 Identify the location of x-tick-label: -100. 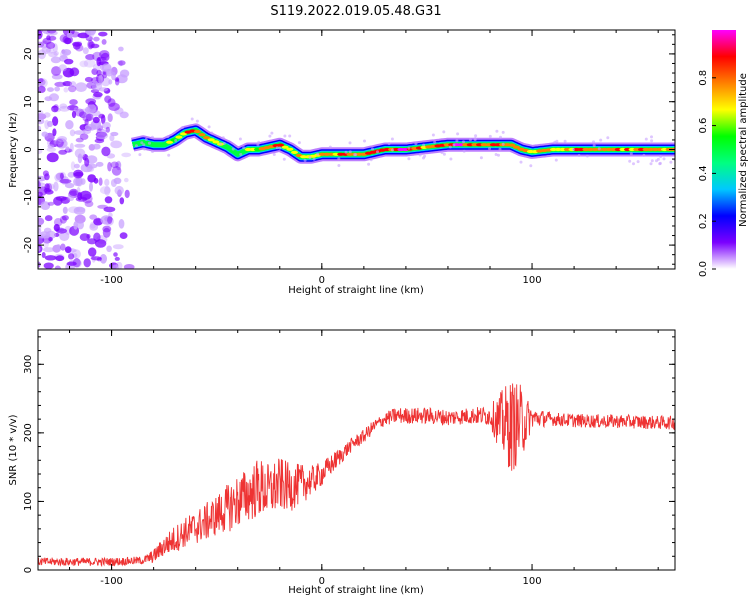
(111, 280).